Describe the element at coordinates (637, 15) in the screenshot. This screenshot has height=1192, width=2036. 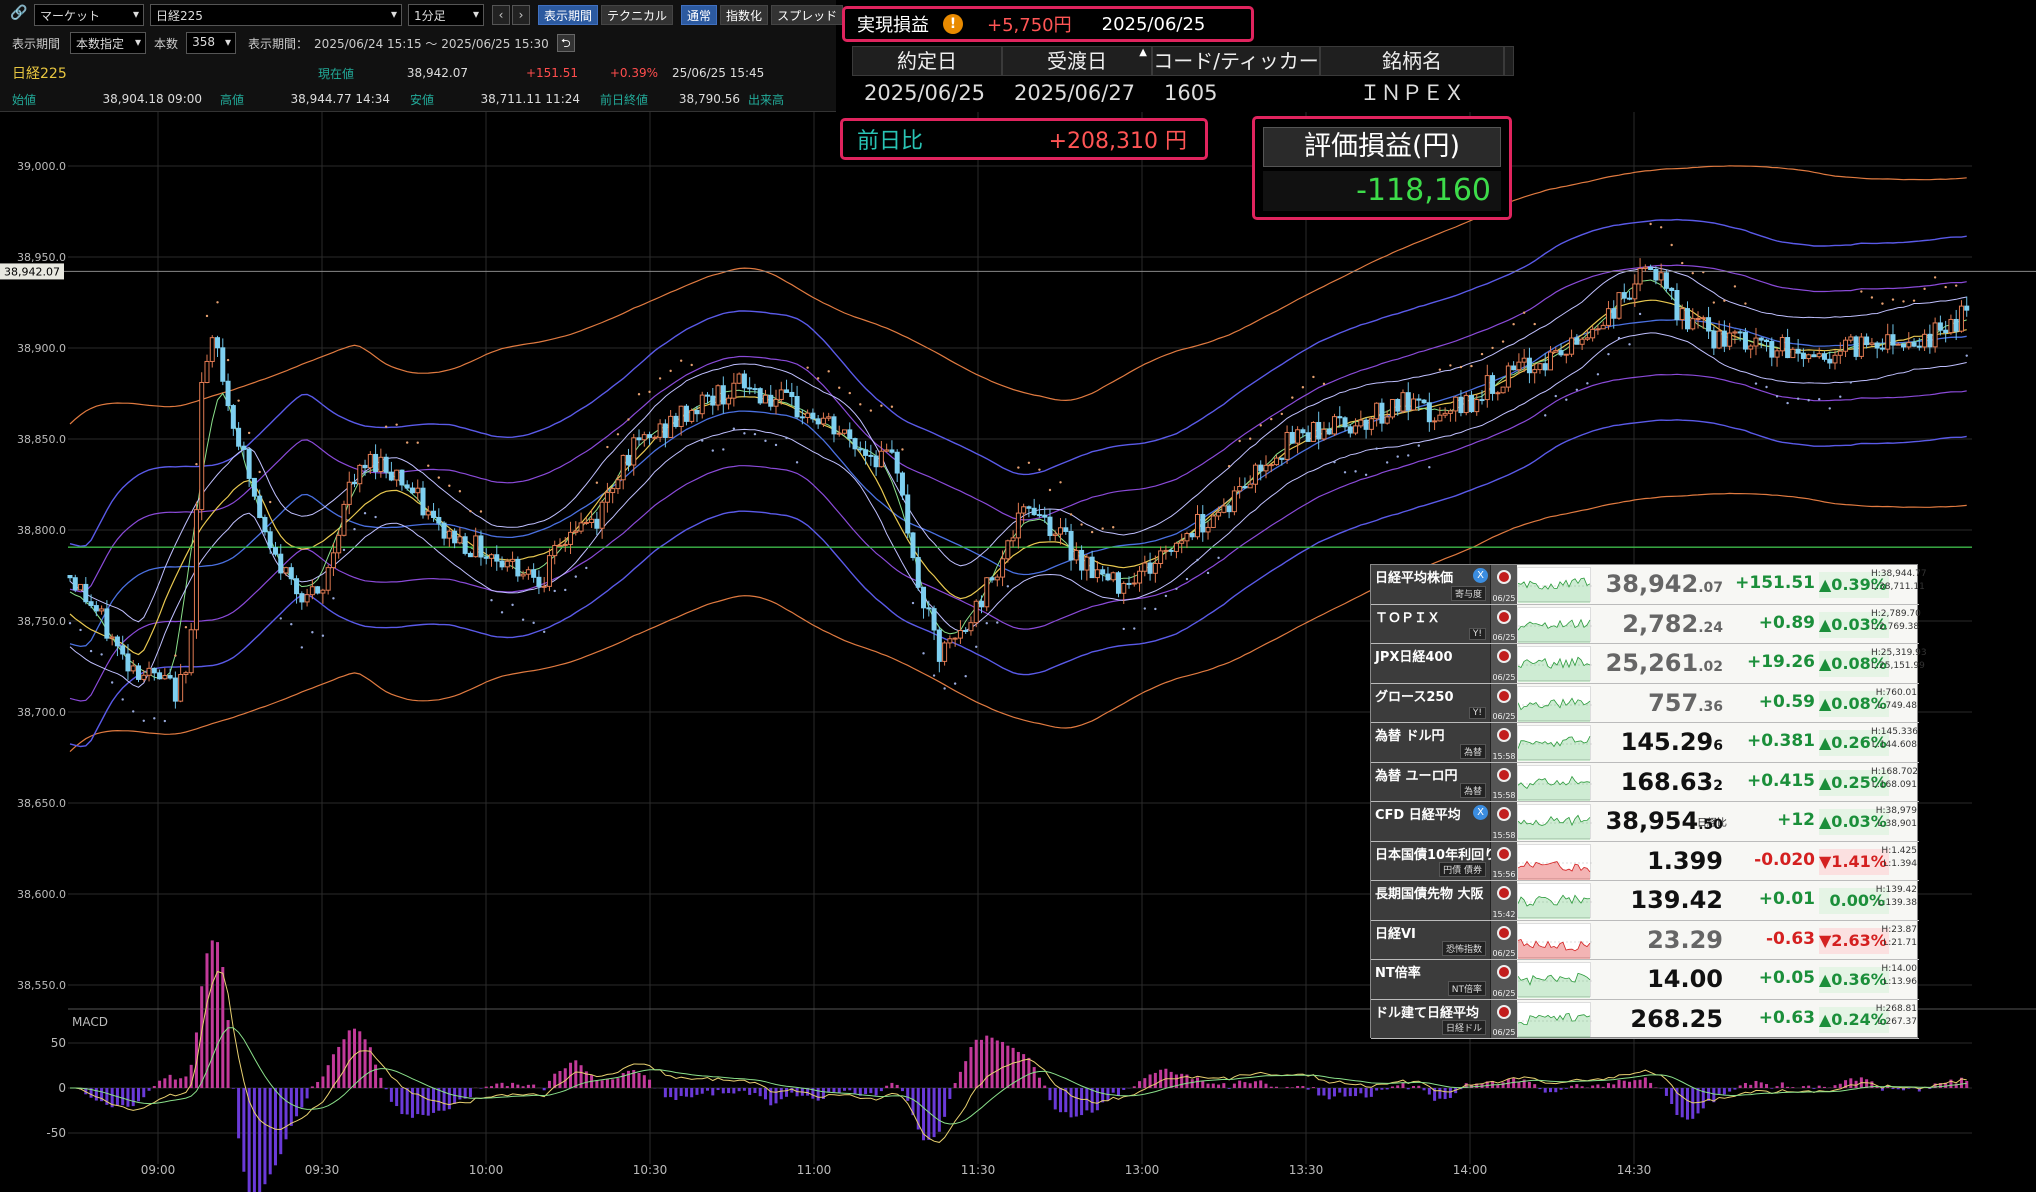
I see `technical-button: テクニカル` at that location.